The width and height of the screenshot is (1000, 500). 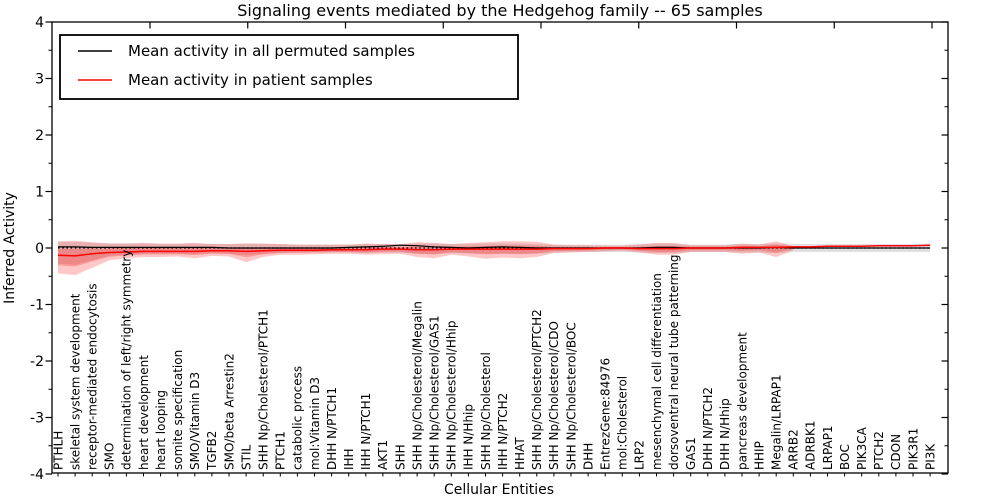 What do you see at coordinates (537, 389) in the screenshot?
I see `x-tick-label: SHH Np/Cholesterol/PTCH2` at bounding box center [537, 389].